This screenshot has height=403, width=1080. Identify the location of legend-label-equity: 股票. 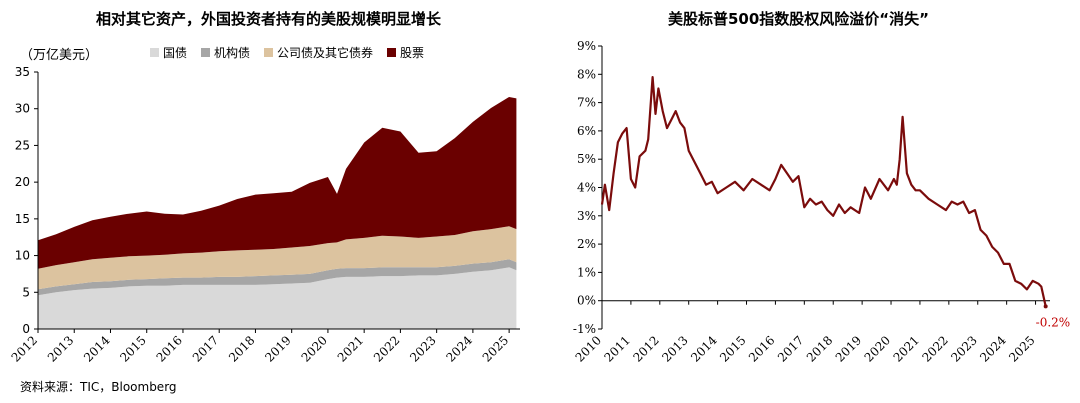
(412, 53).